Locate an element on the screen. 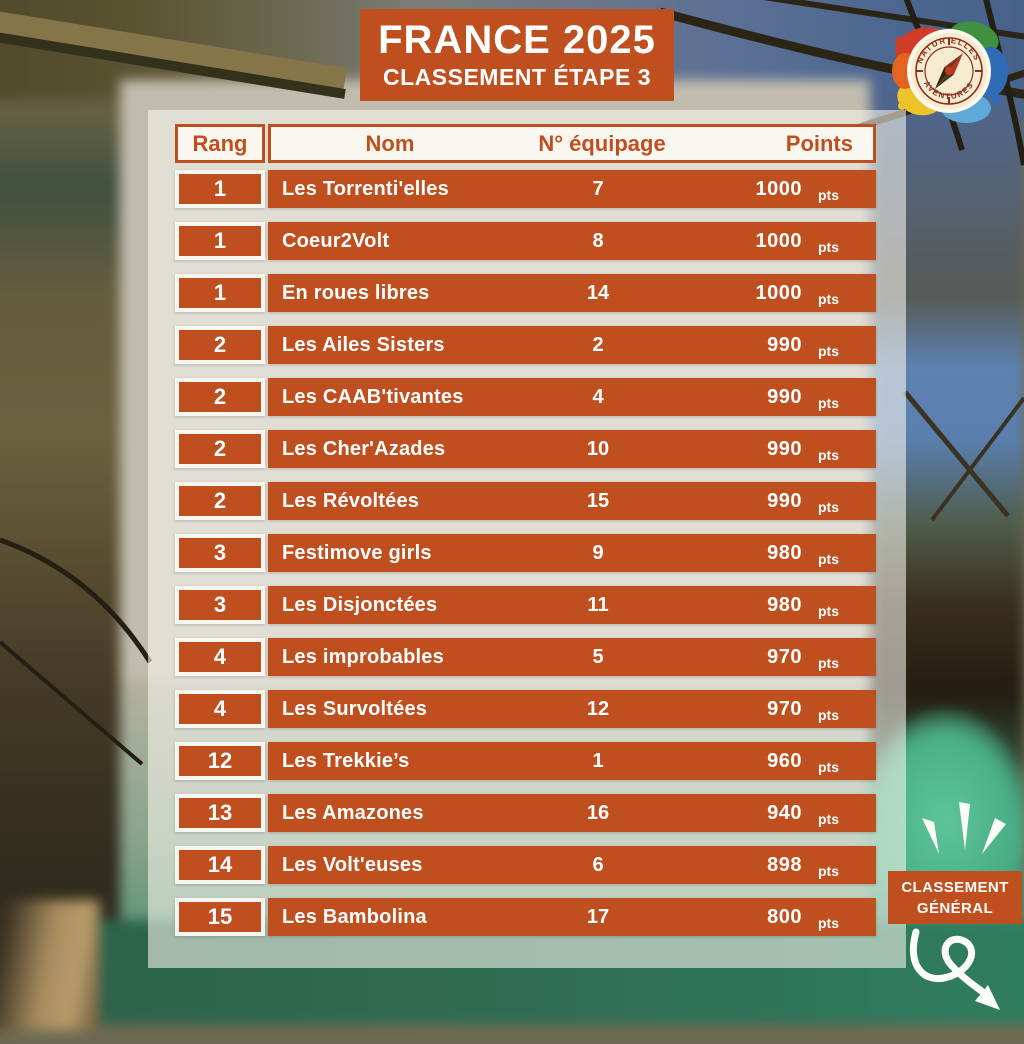  table-row: 4 Les Survoltées 12 970 pts is located at coordinates (525, 709).